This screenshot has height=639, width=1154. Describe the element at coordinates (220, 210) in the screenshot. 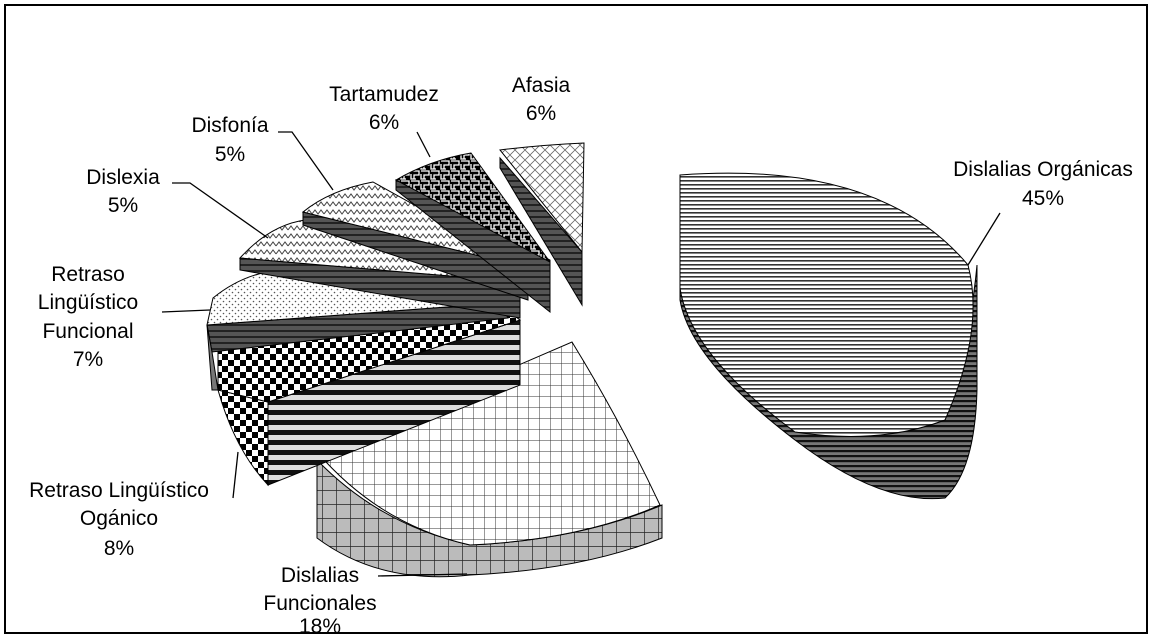

I see `leader-dislexia` at that location.